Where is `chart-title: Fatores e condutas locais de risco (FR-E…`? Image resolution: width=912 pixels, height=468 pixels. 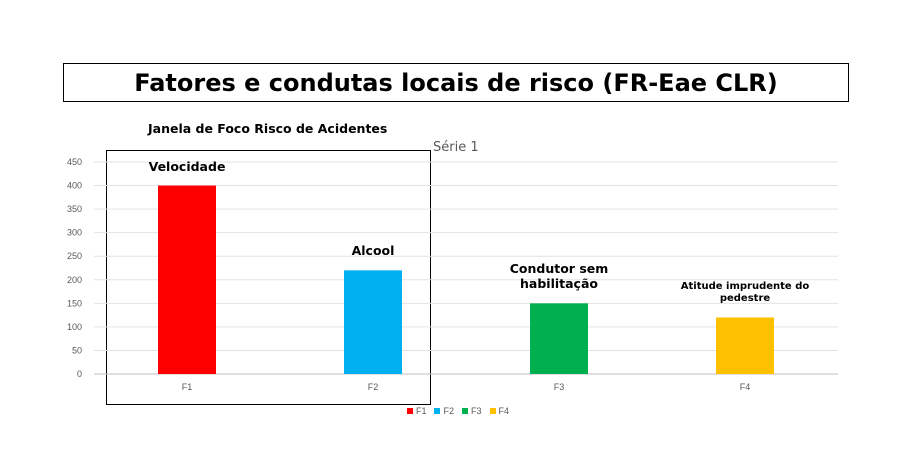 chart-title: Fatores e condutas locais de risco (FR-E… is located at coordinates (456, 82).